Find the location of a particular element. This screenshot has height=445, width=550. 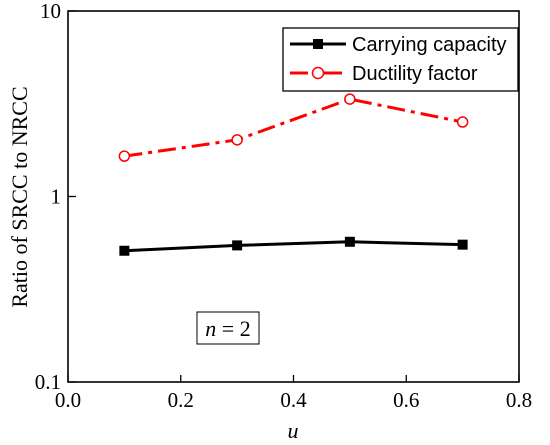

legend: Carrying capacity Ductility factor is located at coordinates (400, 59).